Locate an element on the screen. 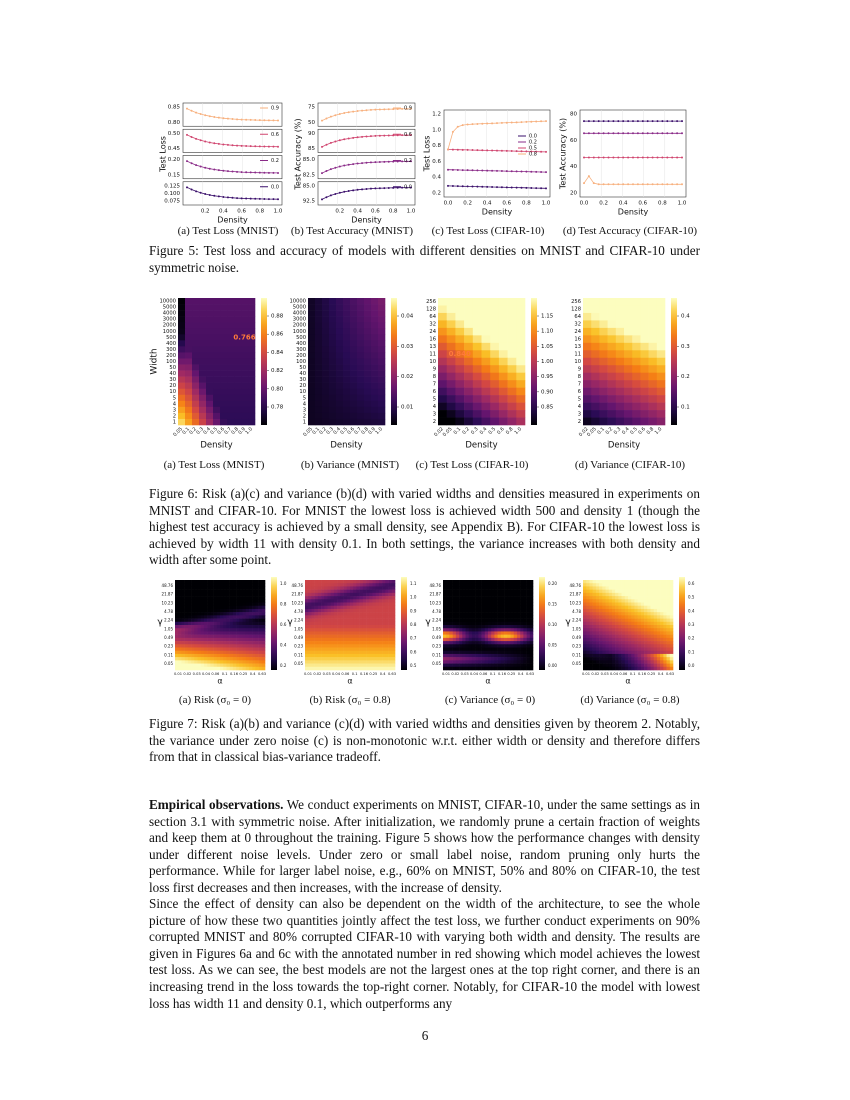  x-axis-label: Density is located at coordinates (232, 220).